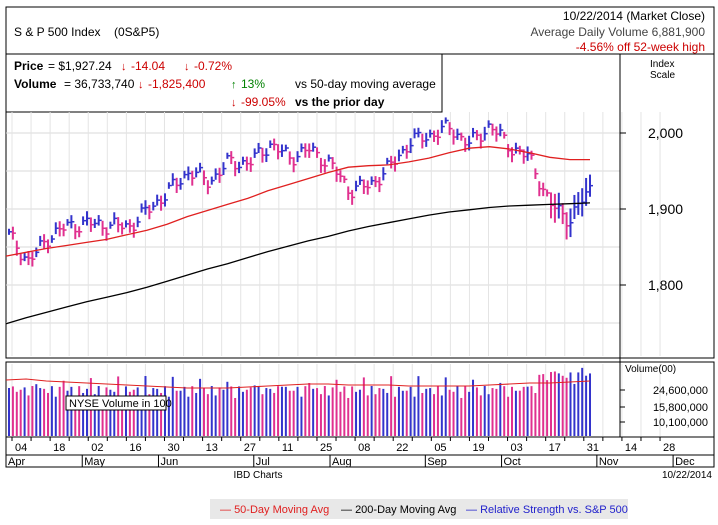 The image size is (718, 525). Describe the element at coordinates (263, 462) in the screenshot. I see `month-label: Jul` at that location.